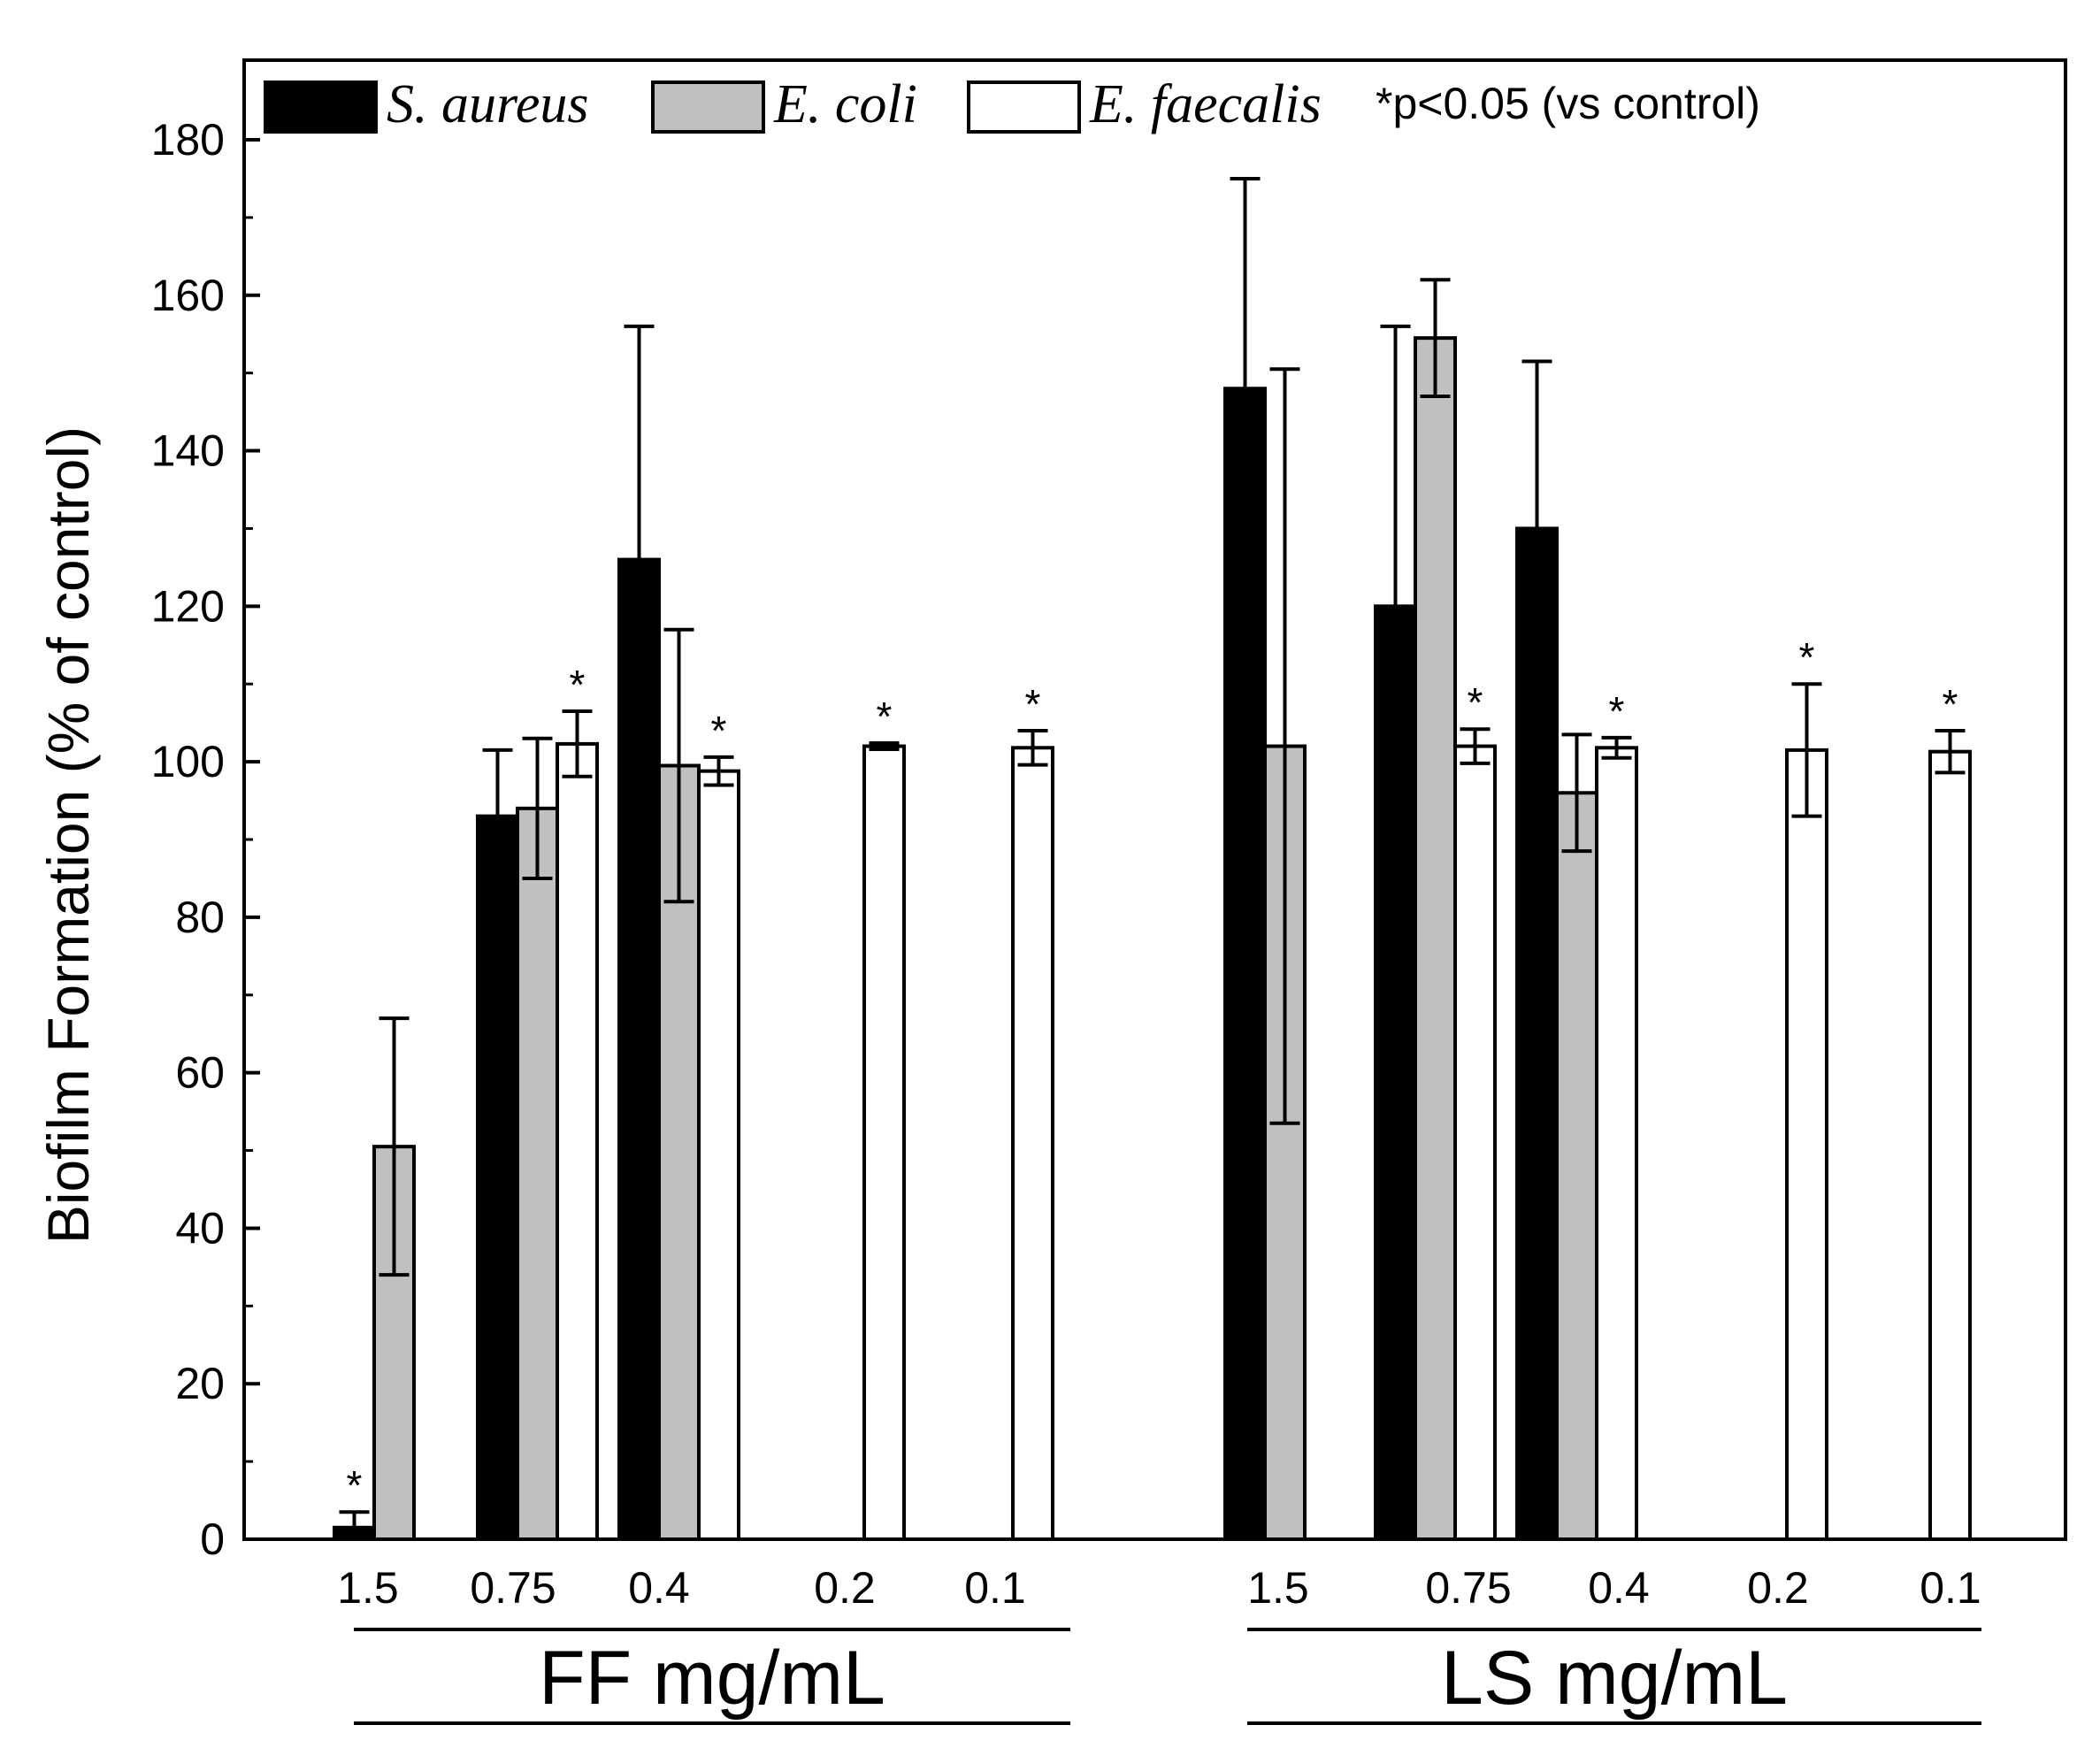 This screenshot has height=1748, width=2100. What do you see at coordinates (188, 451) in the screenshot?
I see `y-tick-label: 140` at bounding box center [188, 451].